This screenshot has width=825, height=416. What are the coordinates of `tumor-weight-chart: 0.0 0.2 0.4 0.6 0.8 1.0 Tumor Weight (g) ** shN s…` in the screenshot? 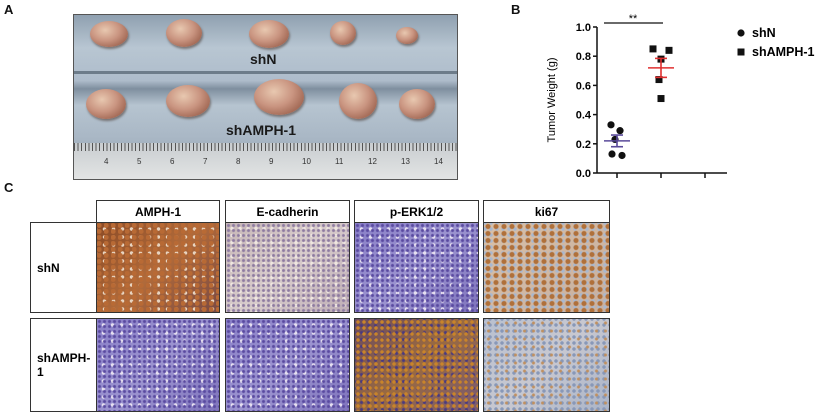 It's located at (680, 96).